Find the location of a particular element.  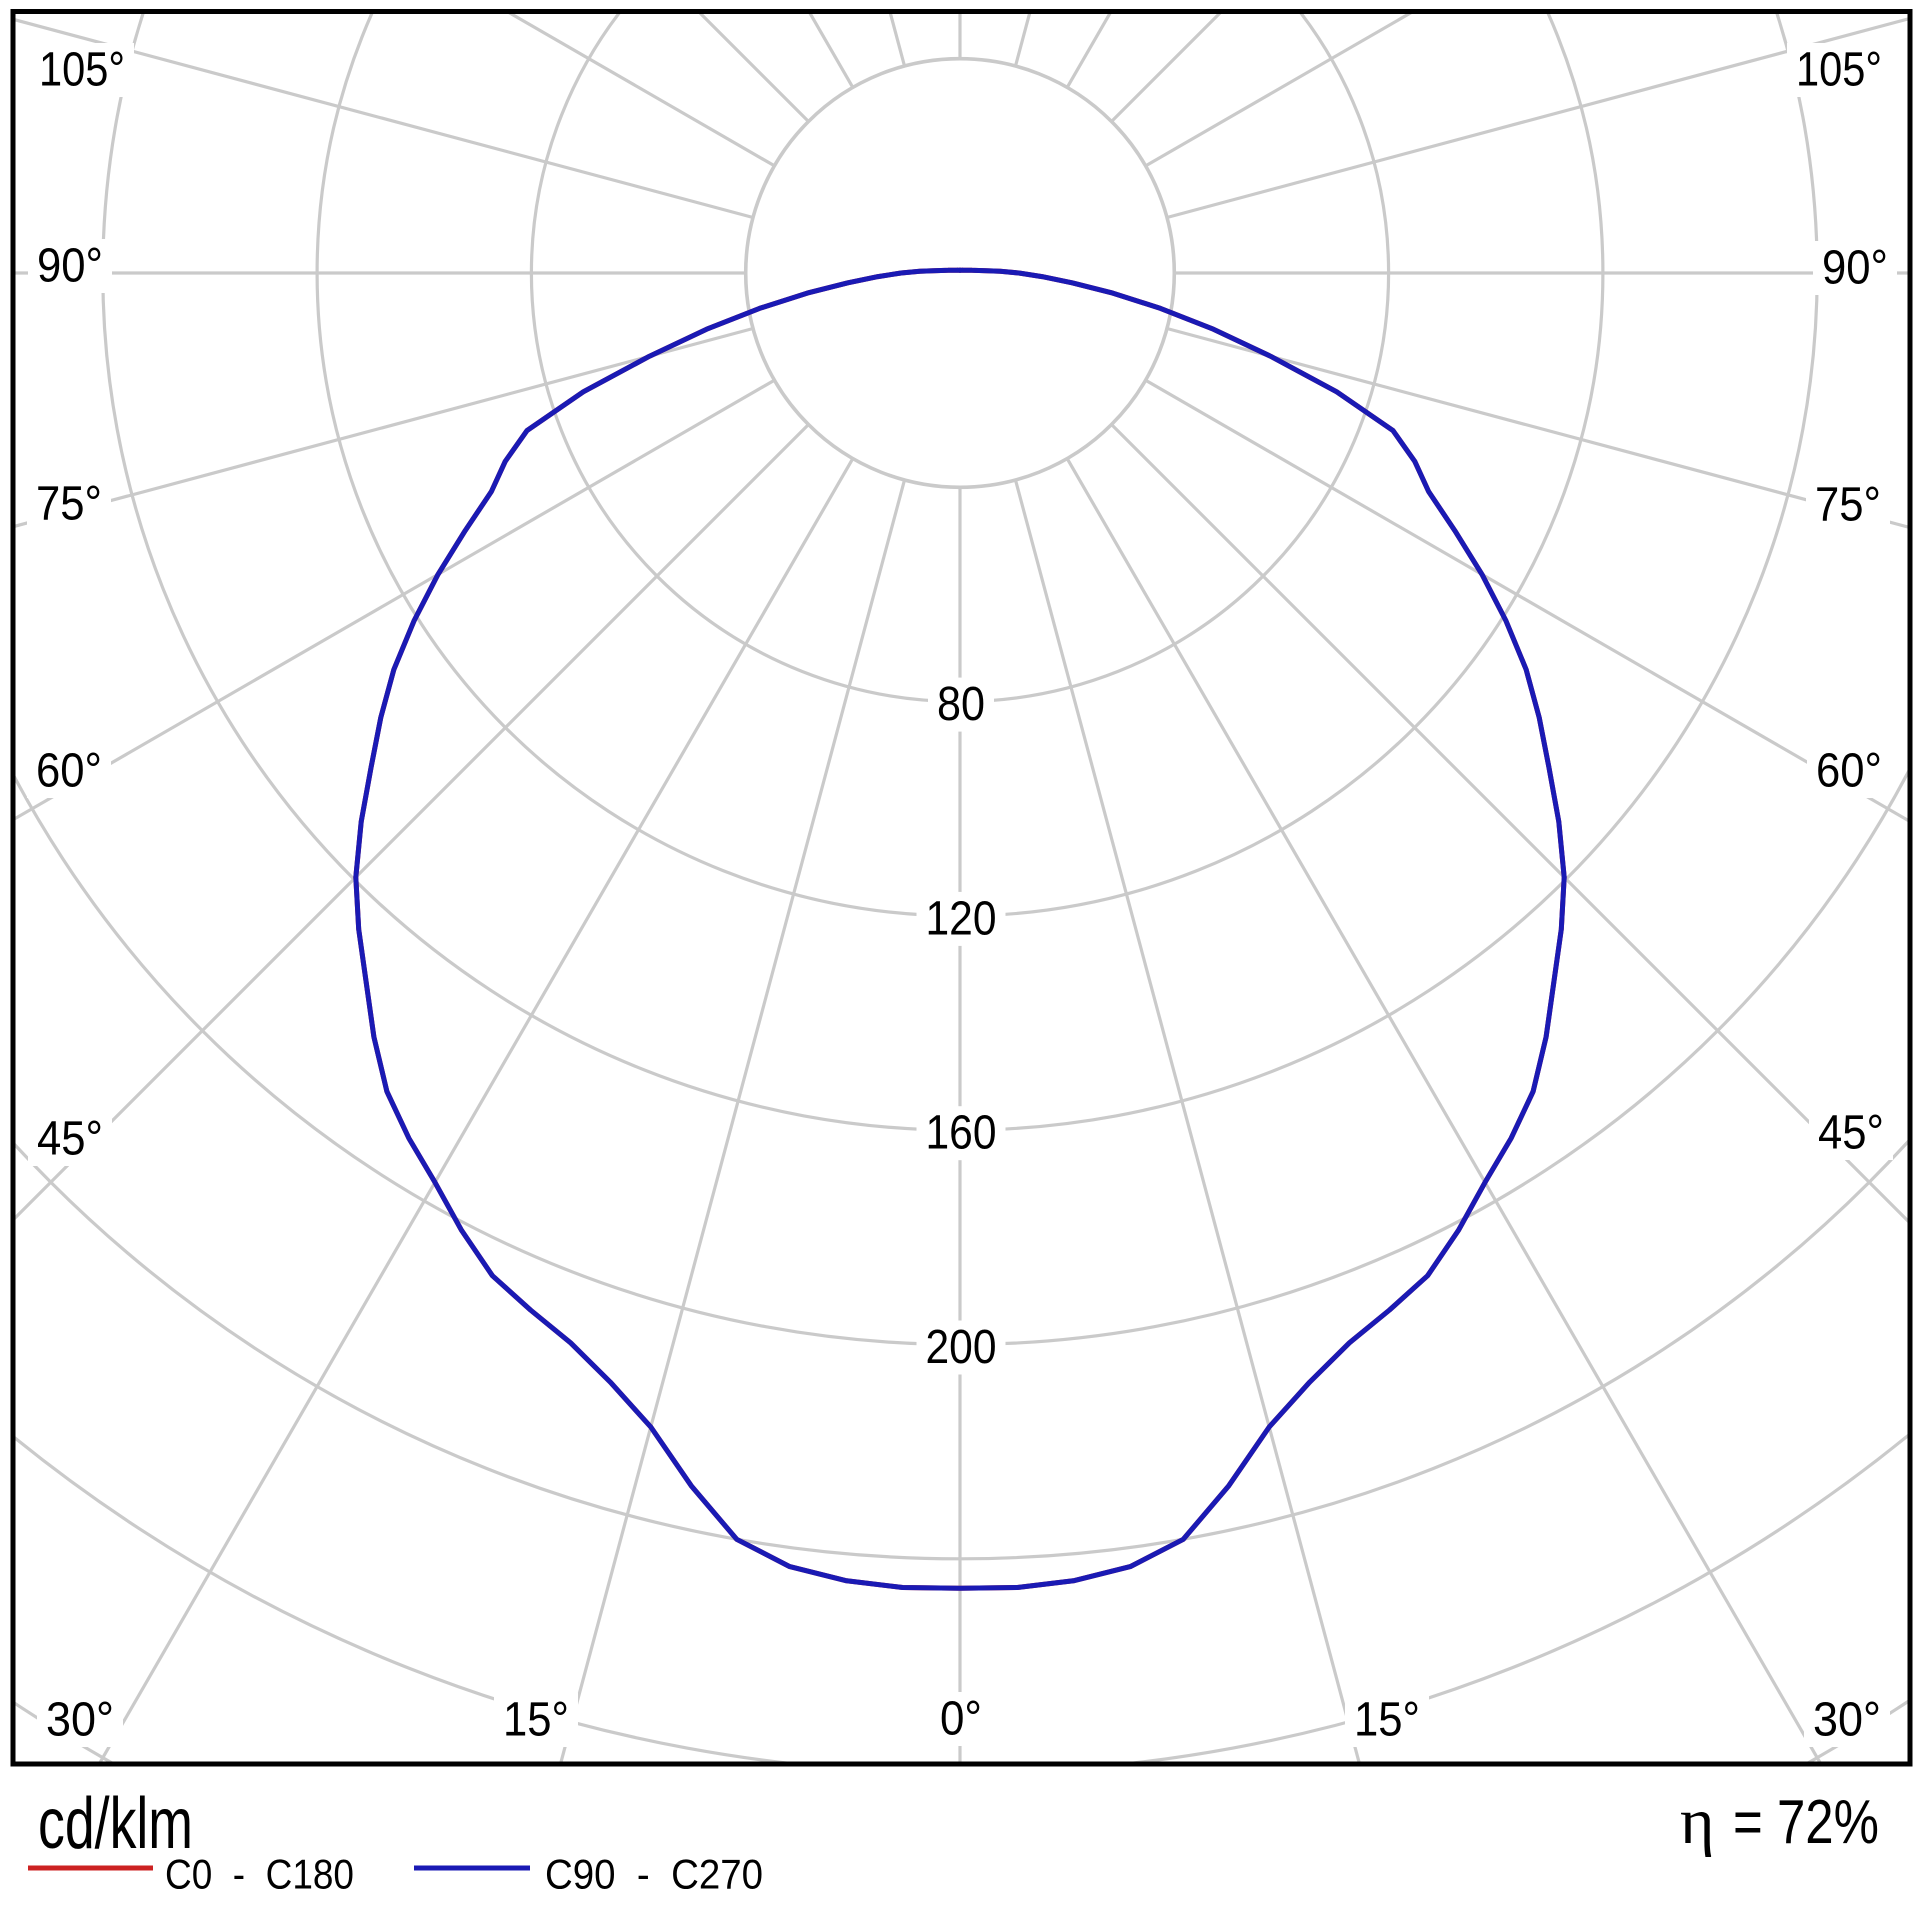

svg-text: 0° is located at coordinates (961, 1719).